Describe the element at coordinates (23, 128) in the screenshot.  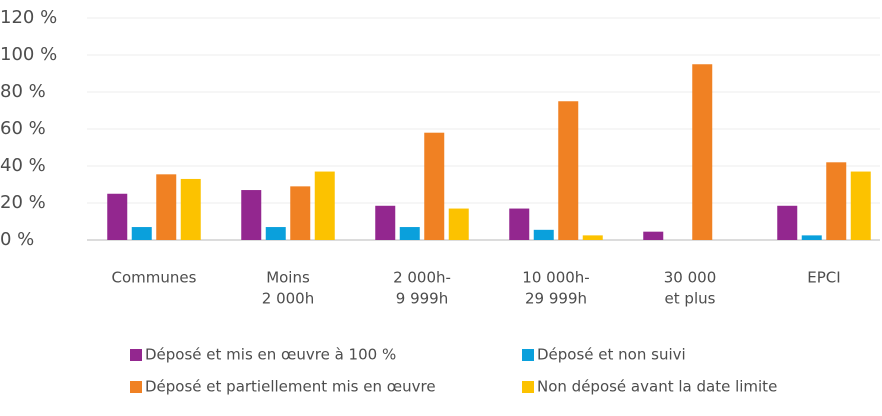
I see `y-tick-label: 60 %` at that location.